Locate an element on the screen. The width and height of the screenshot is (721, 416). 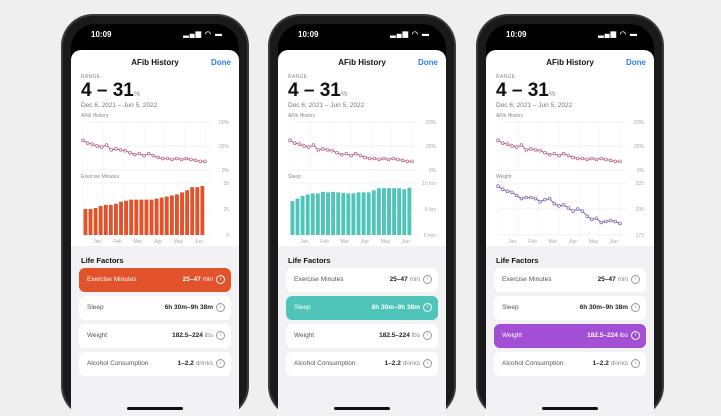
factor-value: 6h 30m–9h 38m is located at coordinates (189, 307).